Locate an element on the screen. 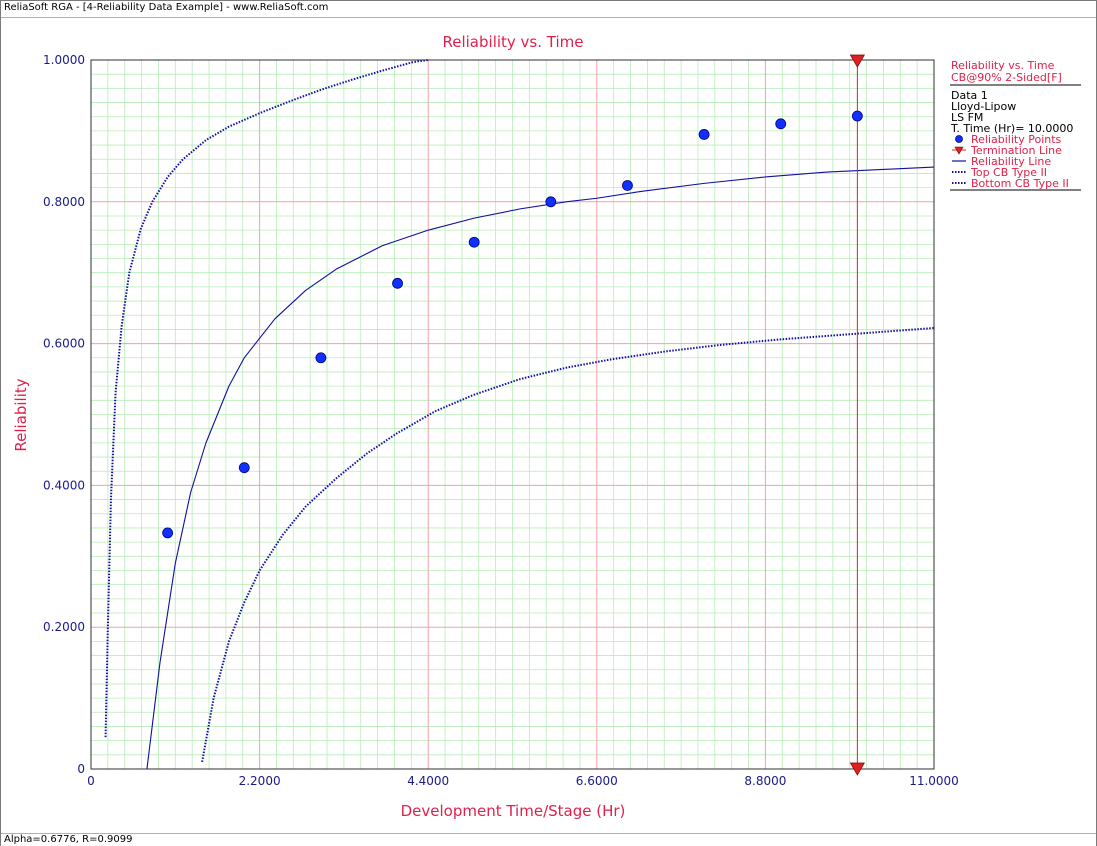 This screenshot has height=846, width=1097. legend-info-model: Lloyd-Lipow is located at coordinates (983, 106).